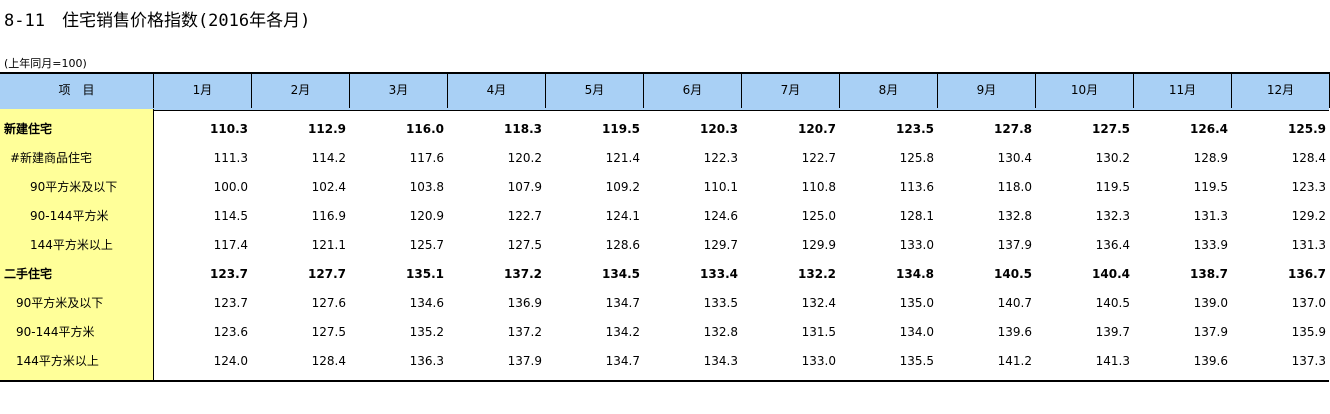 This screenshot has height=414, width=1330. What do you see at coordinates (327, 129) in the screenshot?
I see `value-cell: 112.9` at bounding box center [327, 129].